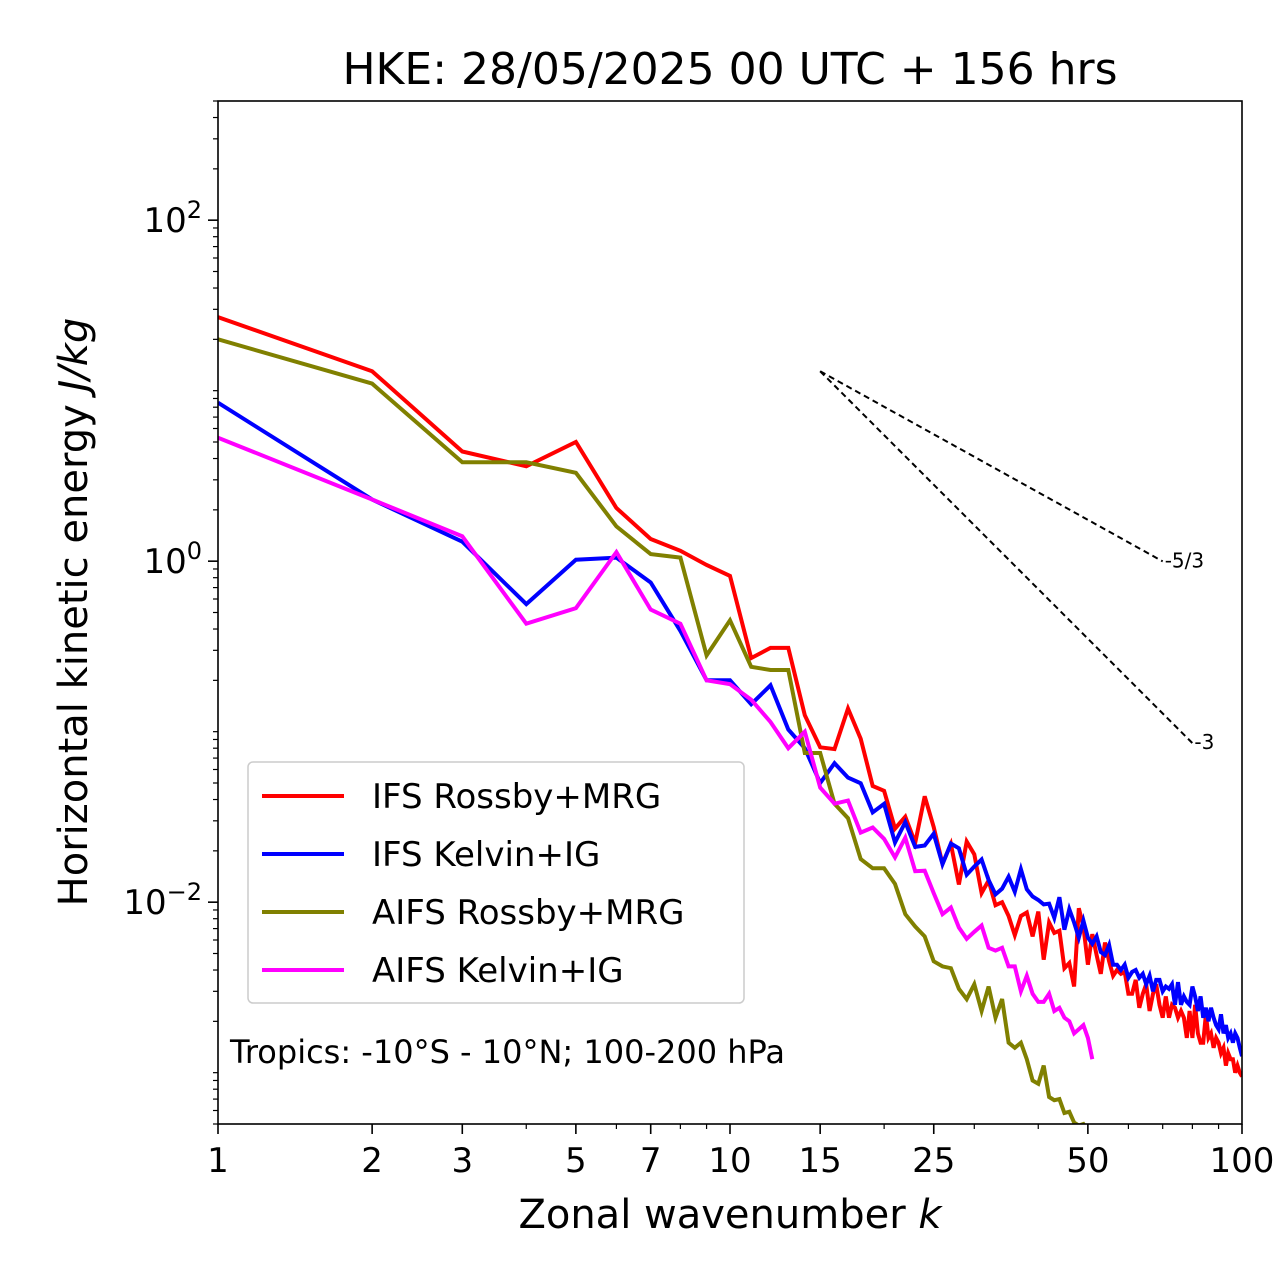 This screenshot has height=1288, width=1280. Describe the element at coordinates (507, 1052) in the screenshot. I see `region-annotation: Tropics: -10°S - 10°N; 100-200 hPa` at that location.